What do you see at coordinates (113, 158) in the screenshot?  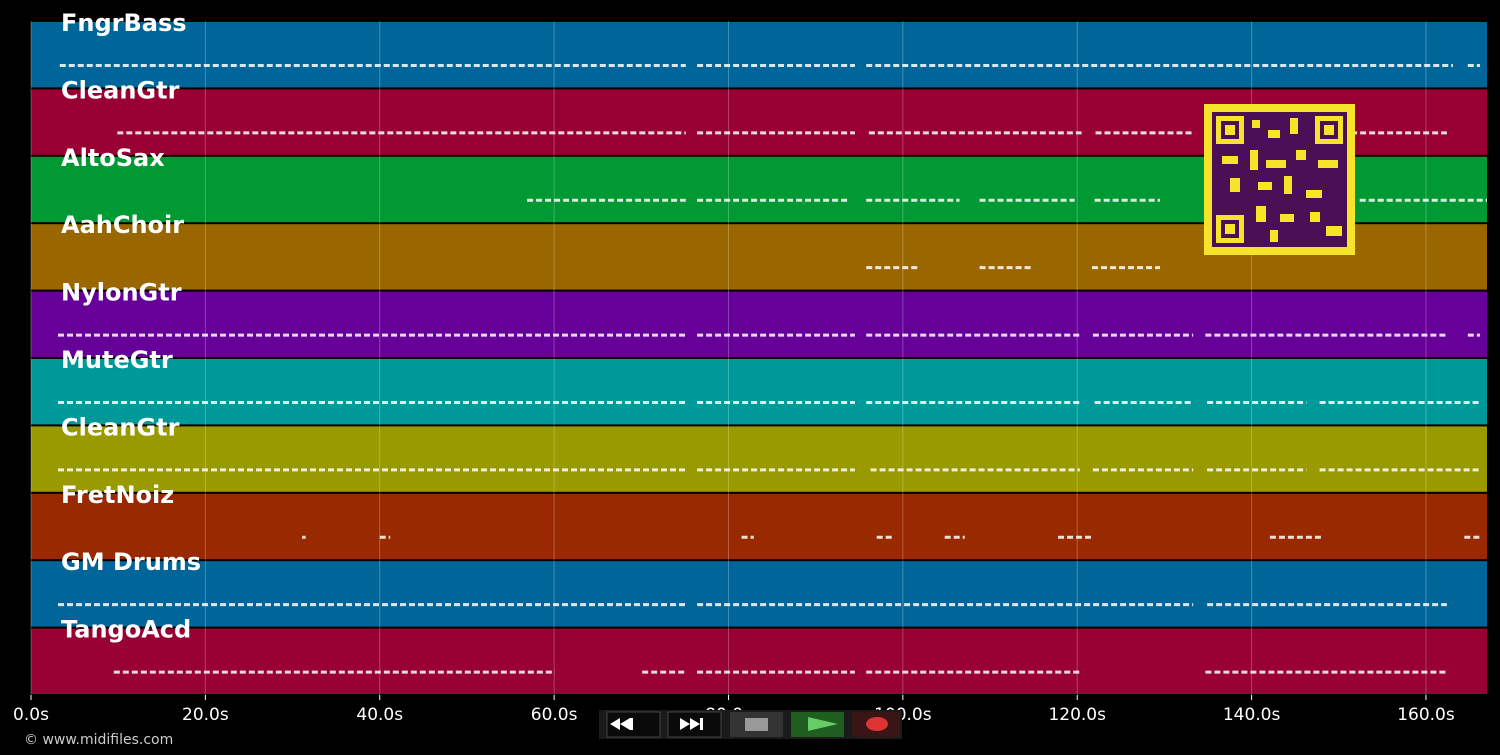 I see `track-name: AltoSax` at bounding box center [113, 158].